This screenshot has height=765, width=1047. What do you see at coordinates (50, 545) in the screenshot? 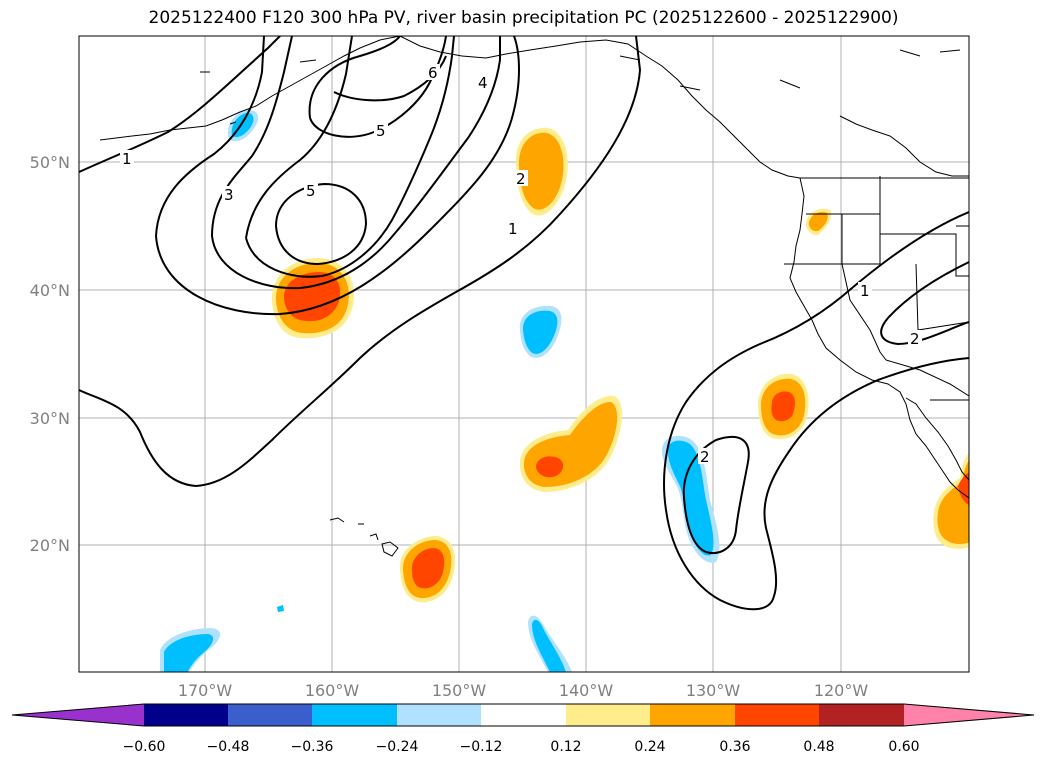
I see `lat-label-20: 20°N` at bounding box center [50, 545].